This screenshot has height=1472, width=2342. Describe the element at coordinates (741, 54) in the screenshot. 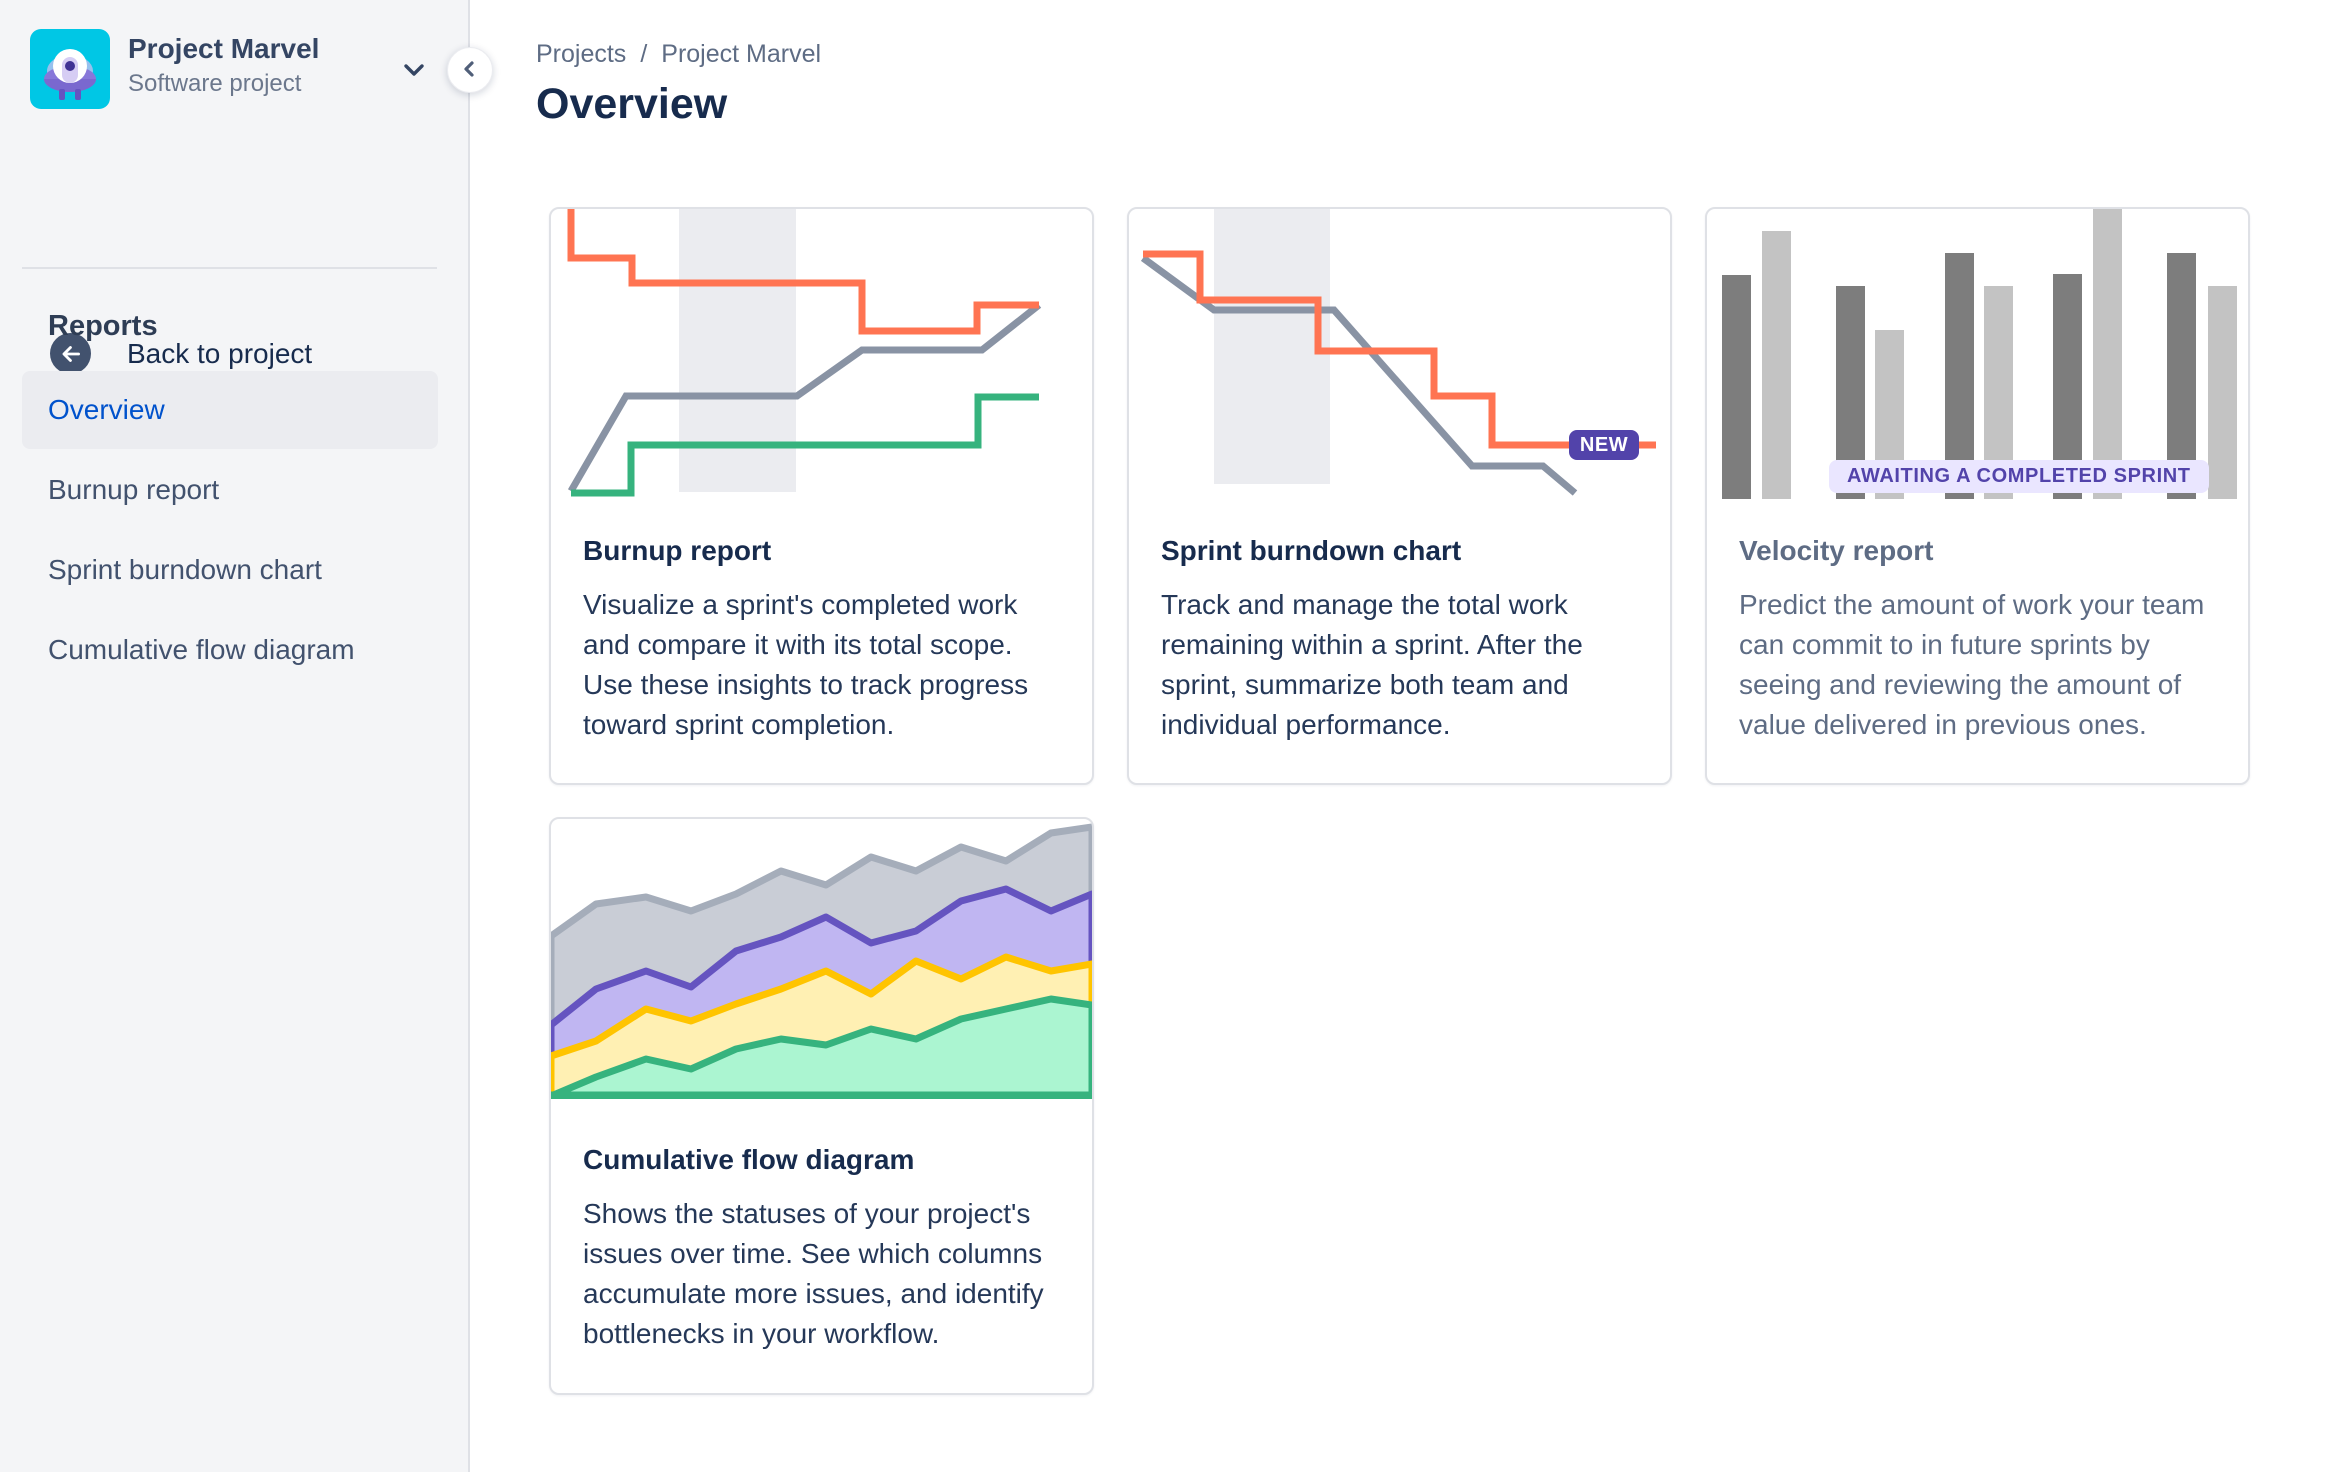

I see `breadcrumb-project-marvel-link: Project Marvel` at that location.